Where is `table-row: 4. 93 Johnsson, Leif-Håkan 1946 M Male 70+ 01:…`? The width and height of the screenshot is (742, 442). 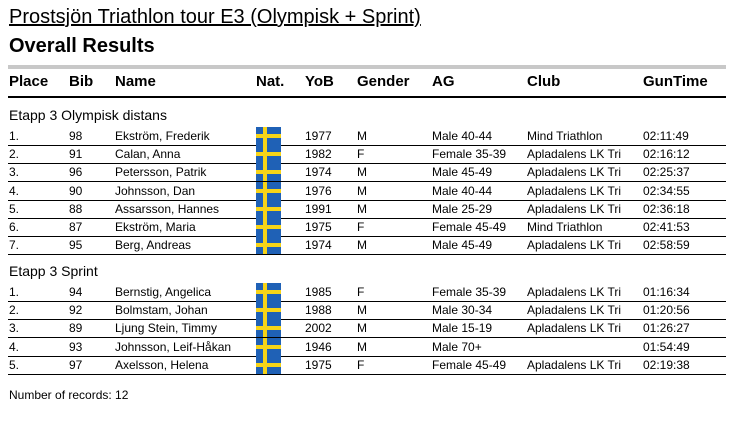
table-row: 4. 93 Johnsson, Leif-Håkan 1946 M Male 70+ 01:… is located at coordinates (371, 347).